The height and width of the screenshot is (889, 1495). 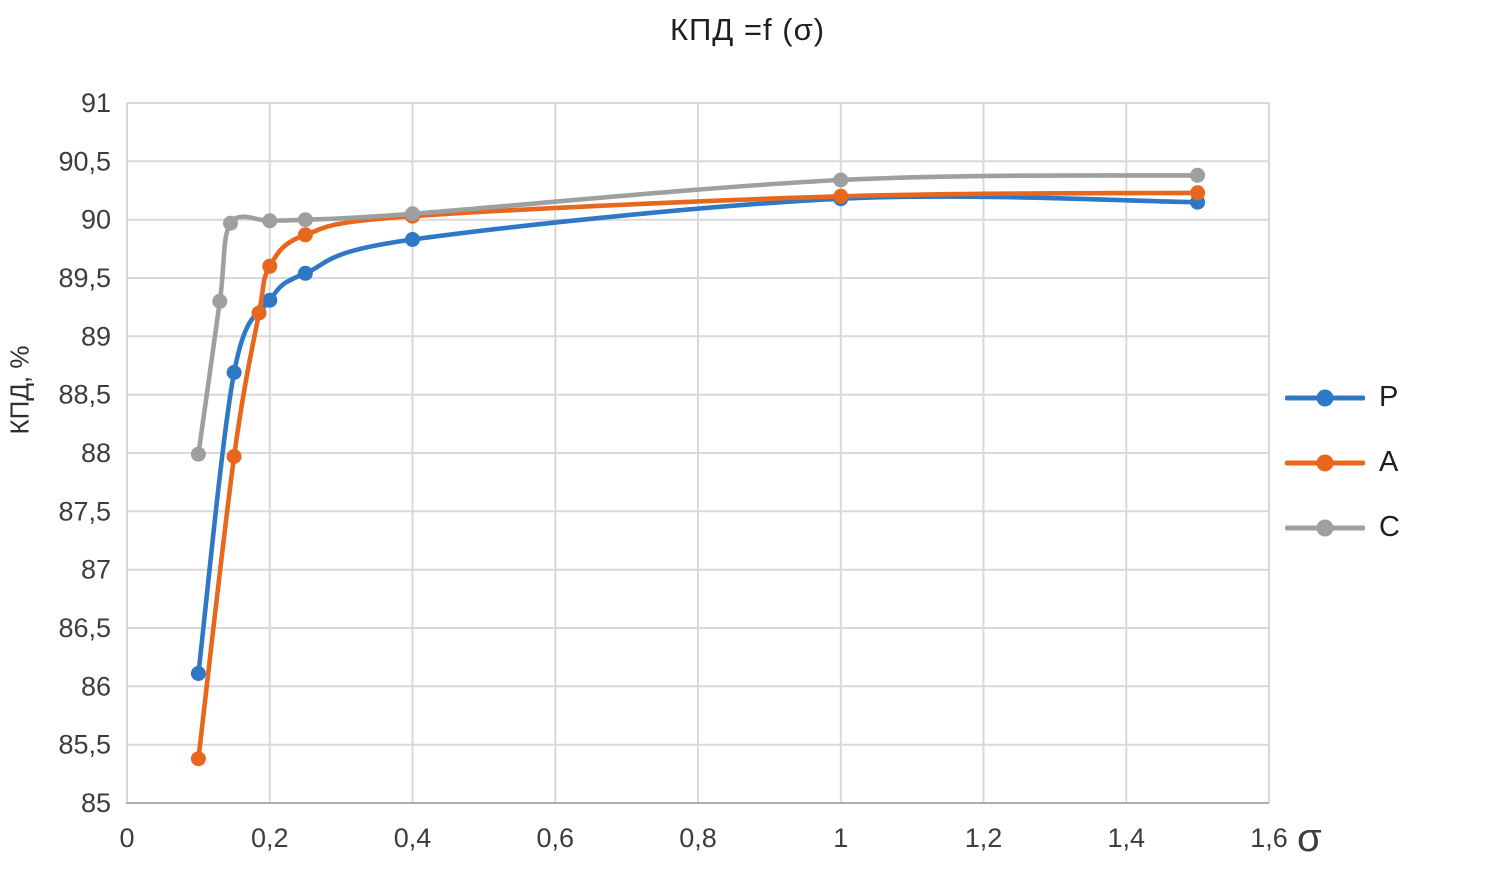 What do you see at coordinates (84, 395) in the screenshot?
I see `y-tick-label: 88,5` at bounding box center [84, 395].